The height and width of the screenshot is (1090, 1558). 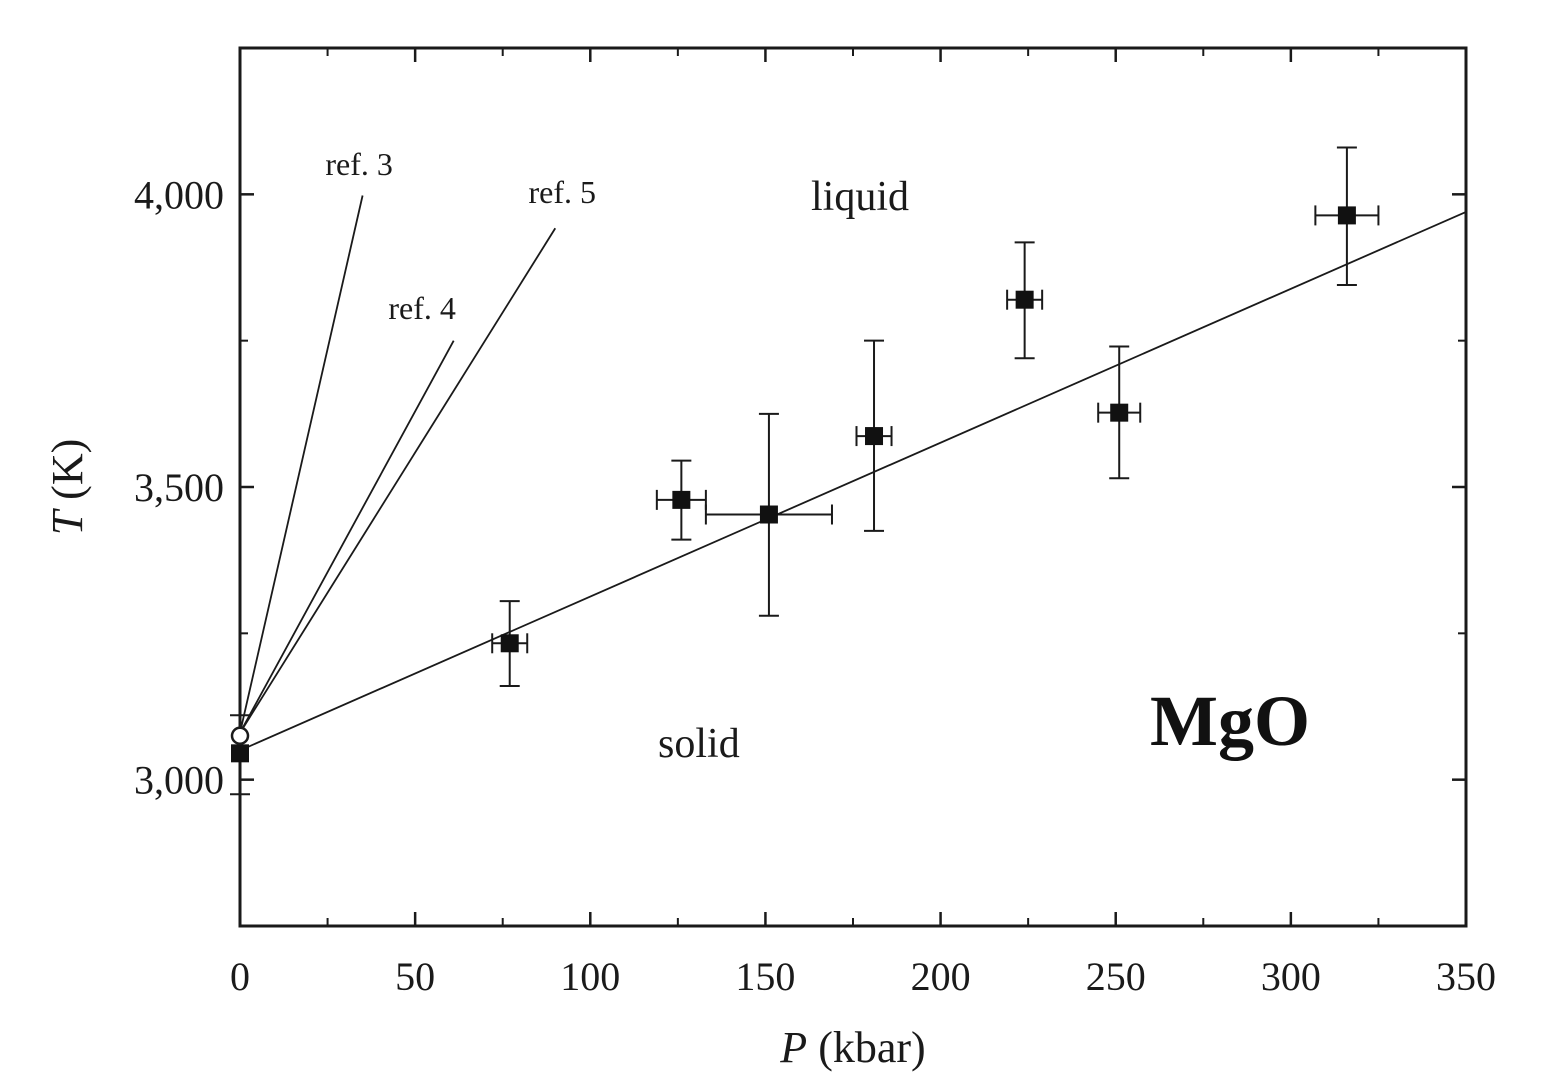 I want to click on x-tick-label: 100, so click(x=590, y=976).